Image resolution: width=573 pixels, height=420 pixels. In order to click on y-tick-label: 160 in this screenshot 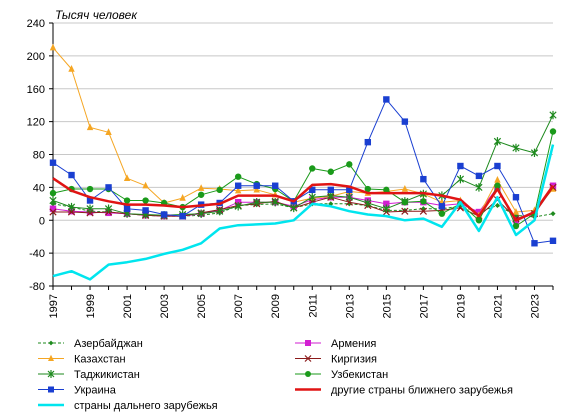, I will do `click(36, 90)`.